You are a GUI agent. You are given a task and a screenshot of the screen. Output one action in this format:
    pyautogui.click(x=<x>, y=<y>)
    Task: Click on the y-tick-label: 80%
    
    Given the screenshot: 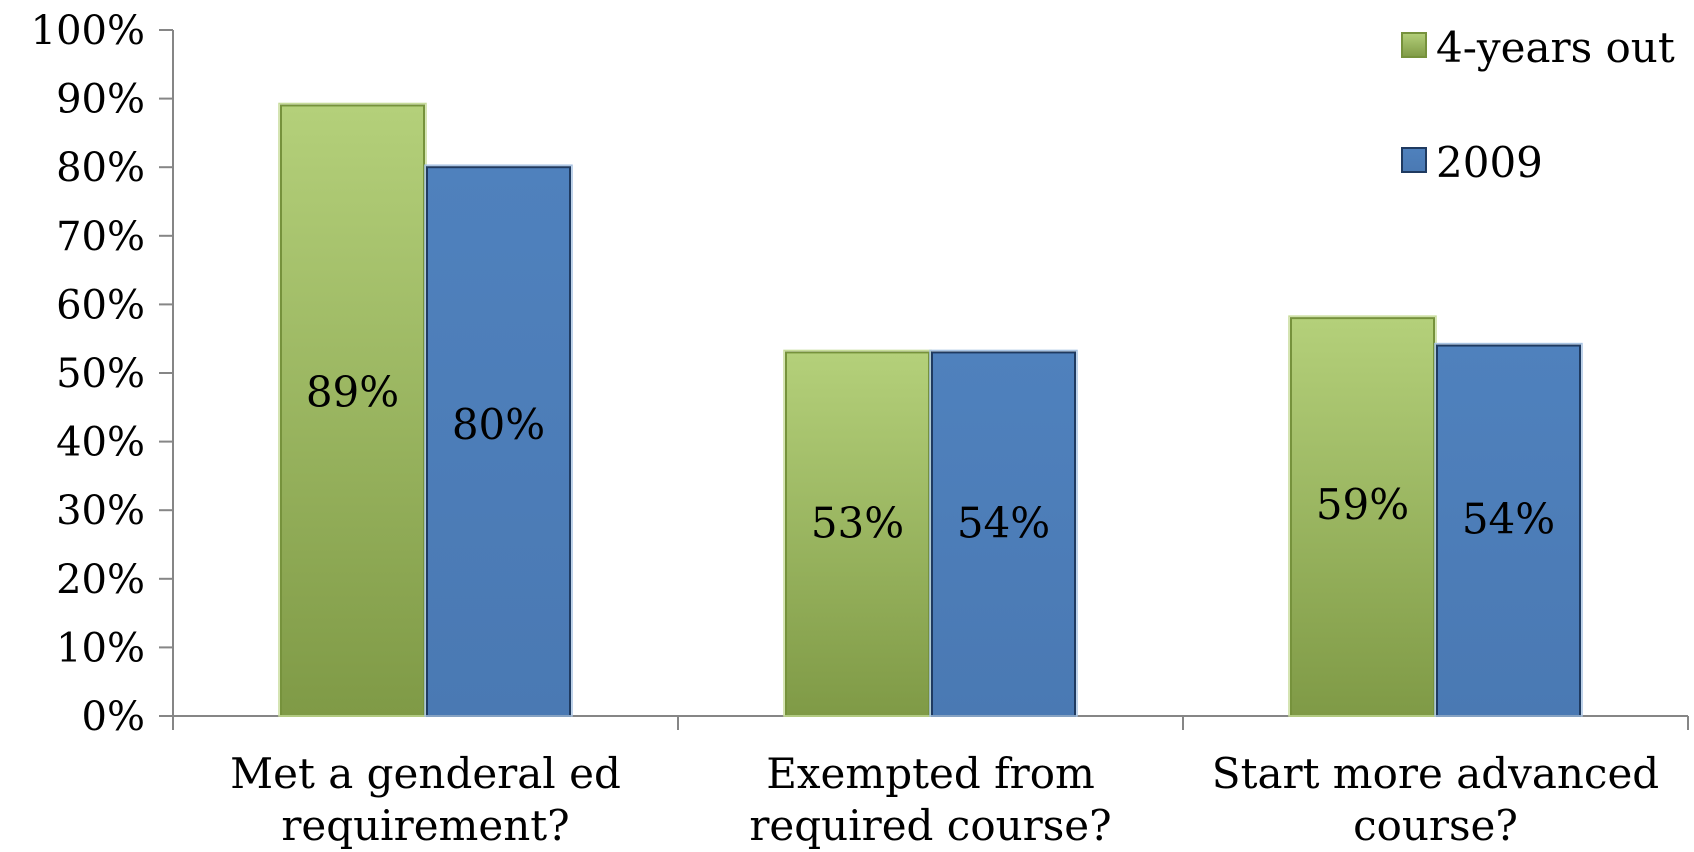 What is the action you would take?
    pyautogui.click(x=100, y=168)
    